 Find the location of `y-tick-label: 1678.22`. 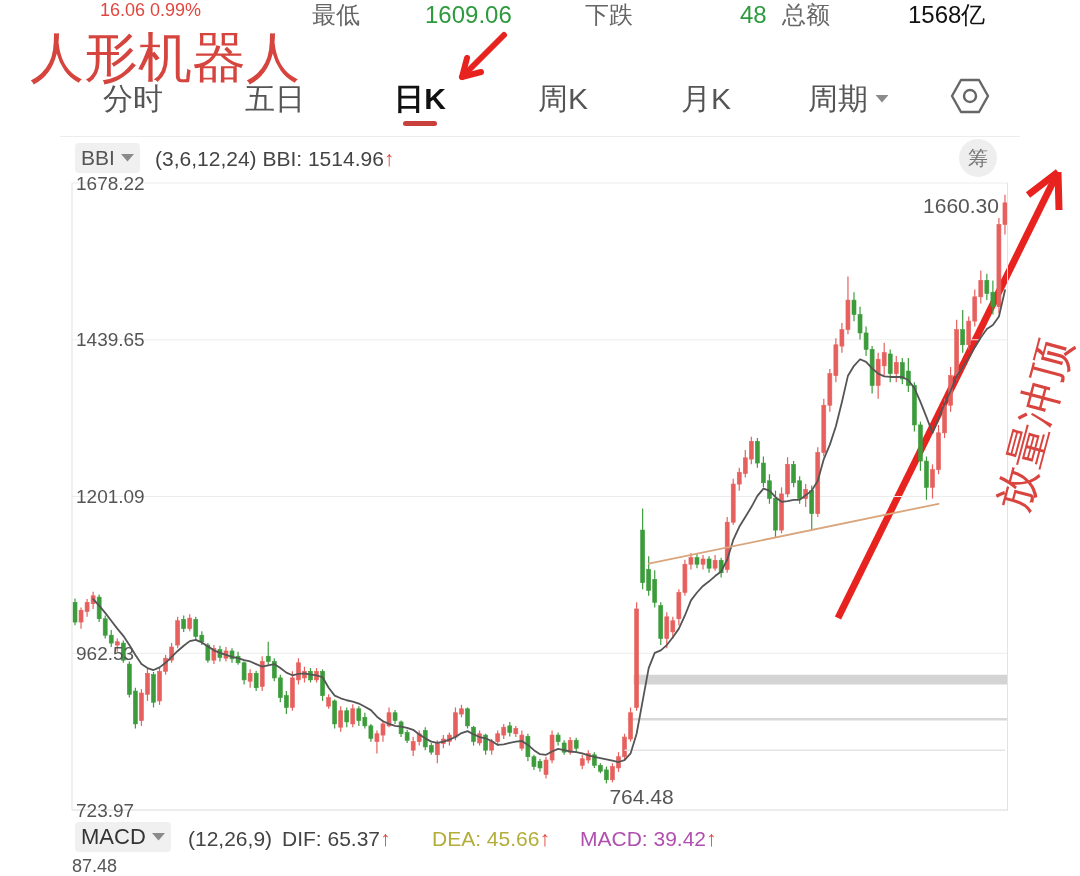

y-tick-label: 1678.22 is located at coordinates (110, 183).